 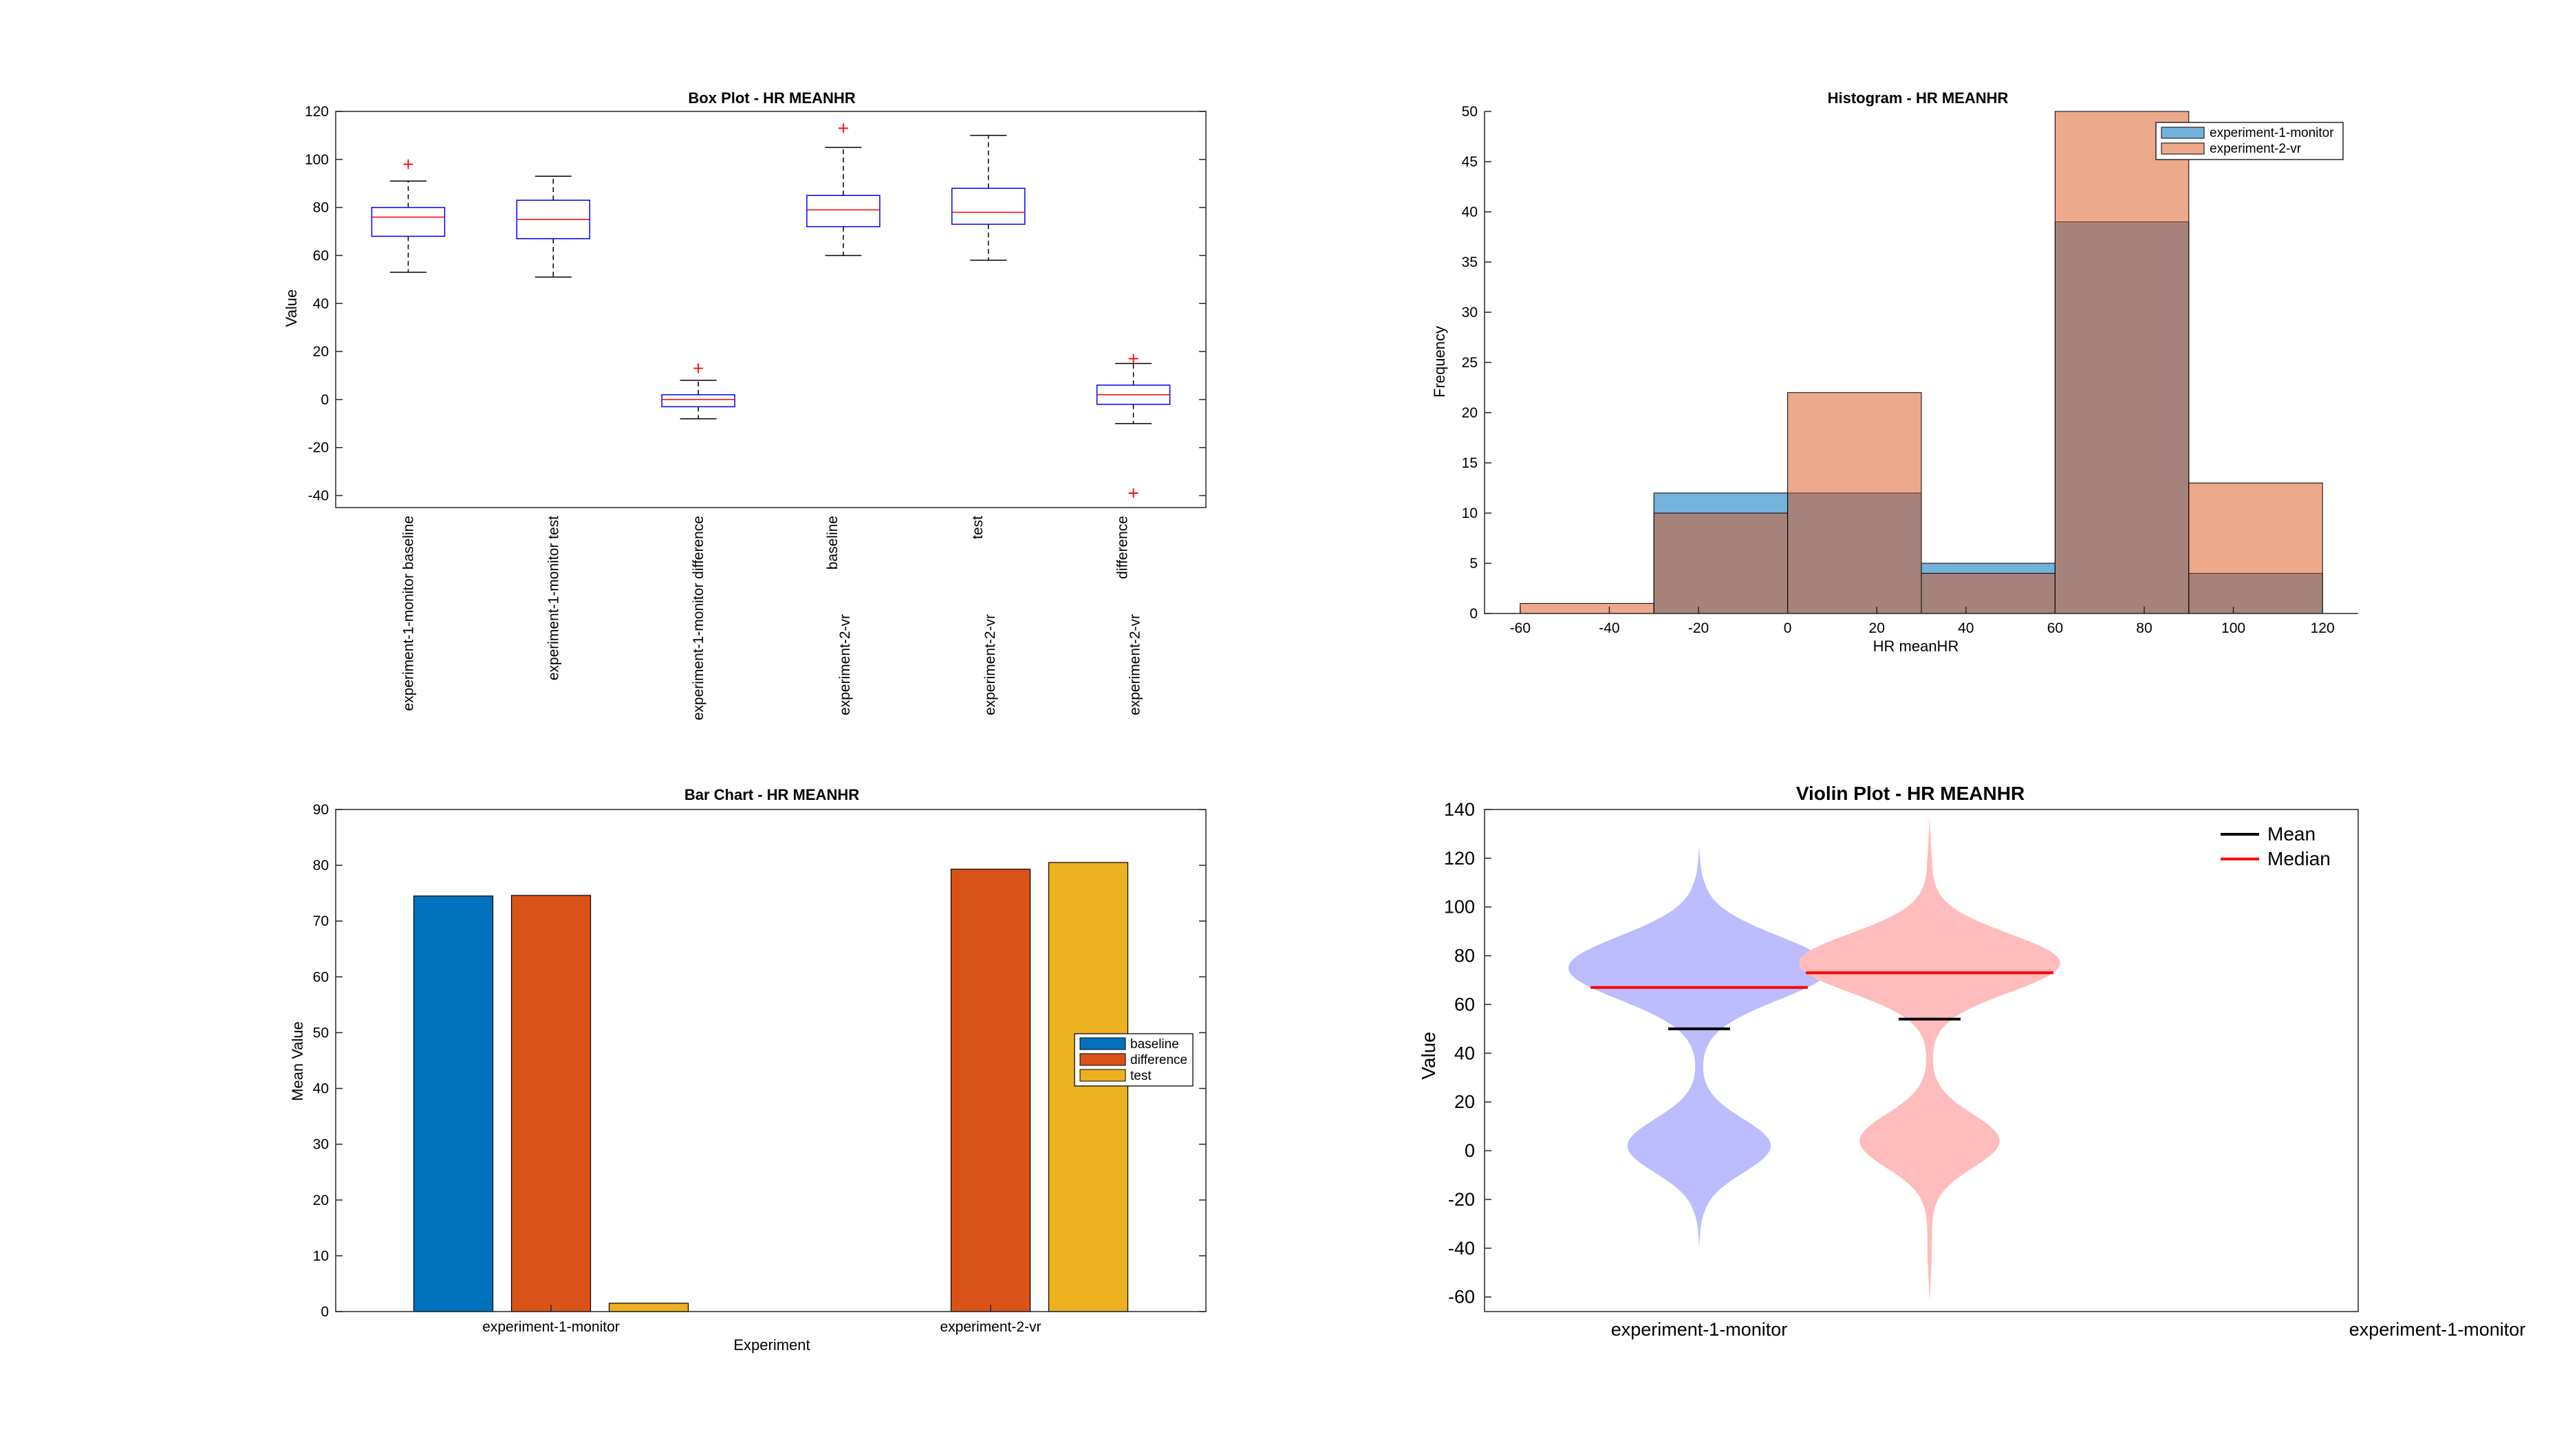 I want to click on box-plot-y-tick-label: 100, so click(x=317, y=160).